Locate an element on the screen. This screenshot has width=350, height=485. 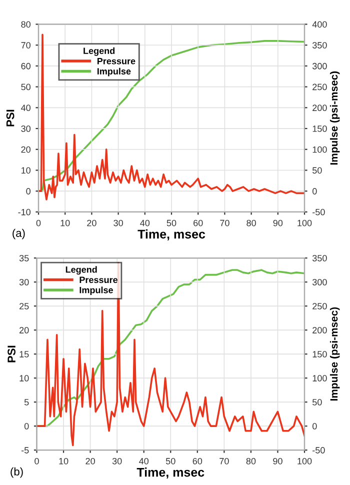
y-tick-label: -5 is located at coordinates (25, 450).